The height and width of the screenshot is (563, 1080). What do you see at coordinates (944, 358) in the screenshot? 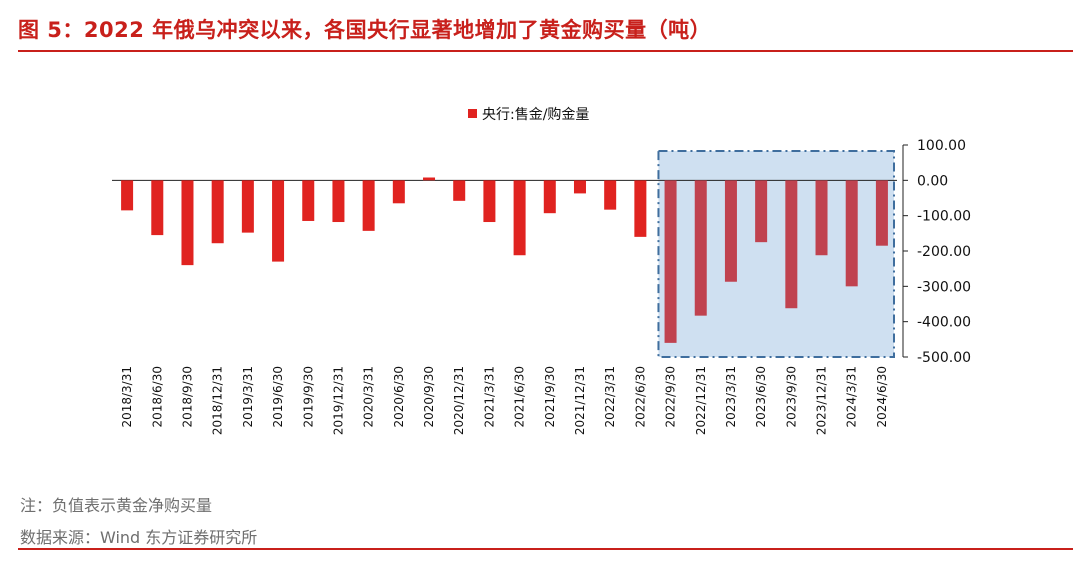
I see `y-tick-label: -500.00` at bounding box center [944, 358].